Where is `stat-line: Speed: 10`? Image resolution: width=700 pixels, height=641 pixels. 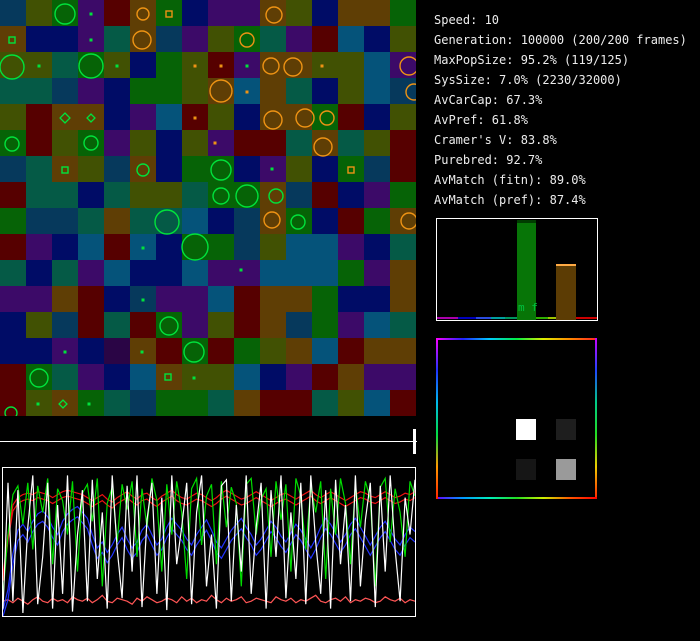 stat-line: Speed: 10 is located at coordinates (467, 20).